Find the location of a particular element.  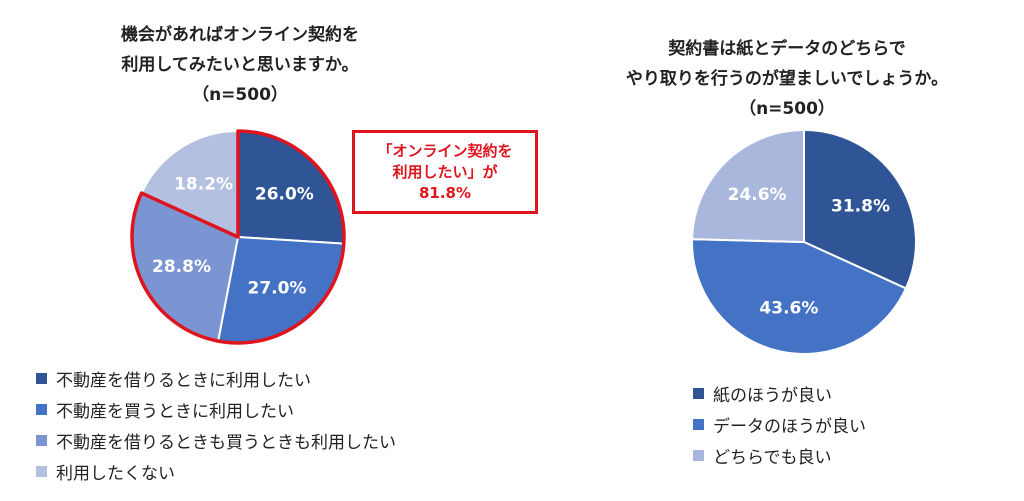

chart2-title-line2: やり取りを行うのが望ましいでしょうか。 is located at coordinates (787, 79).